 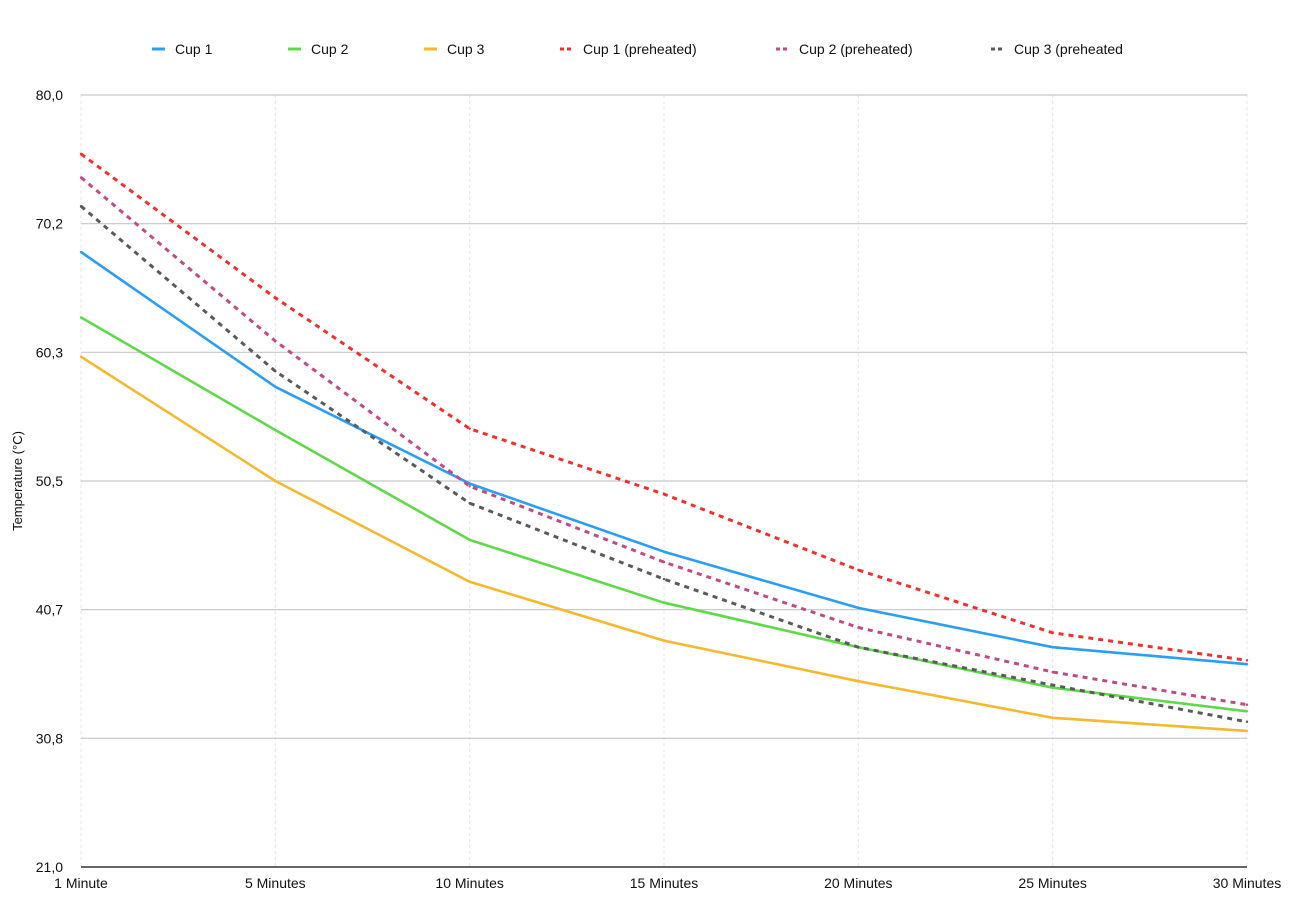 What do you see at coordinates (49, 738) in the screenshot?
I see `y-tick-label: 30,8` at bounding box center [49, 738].